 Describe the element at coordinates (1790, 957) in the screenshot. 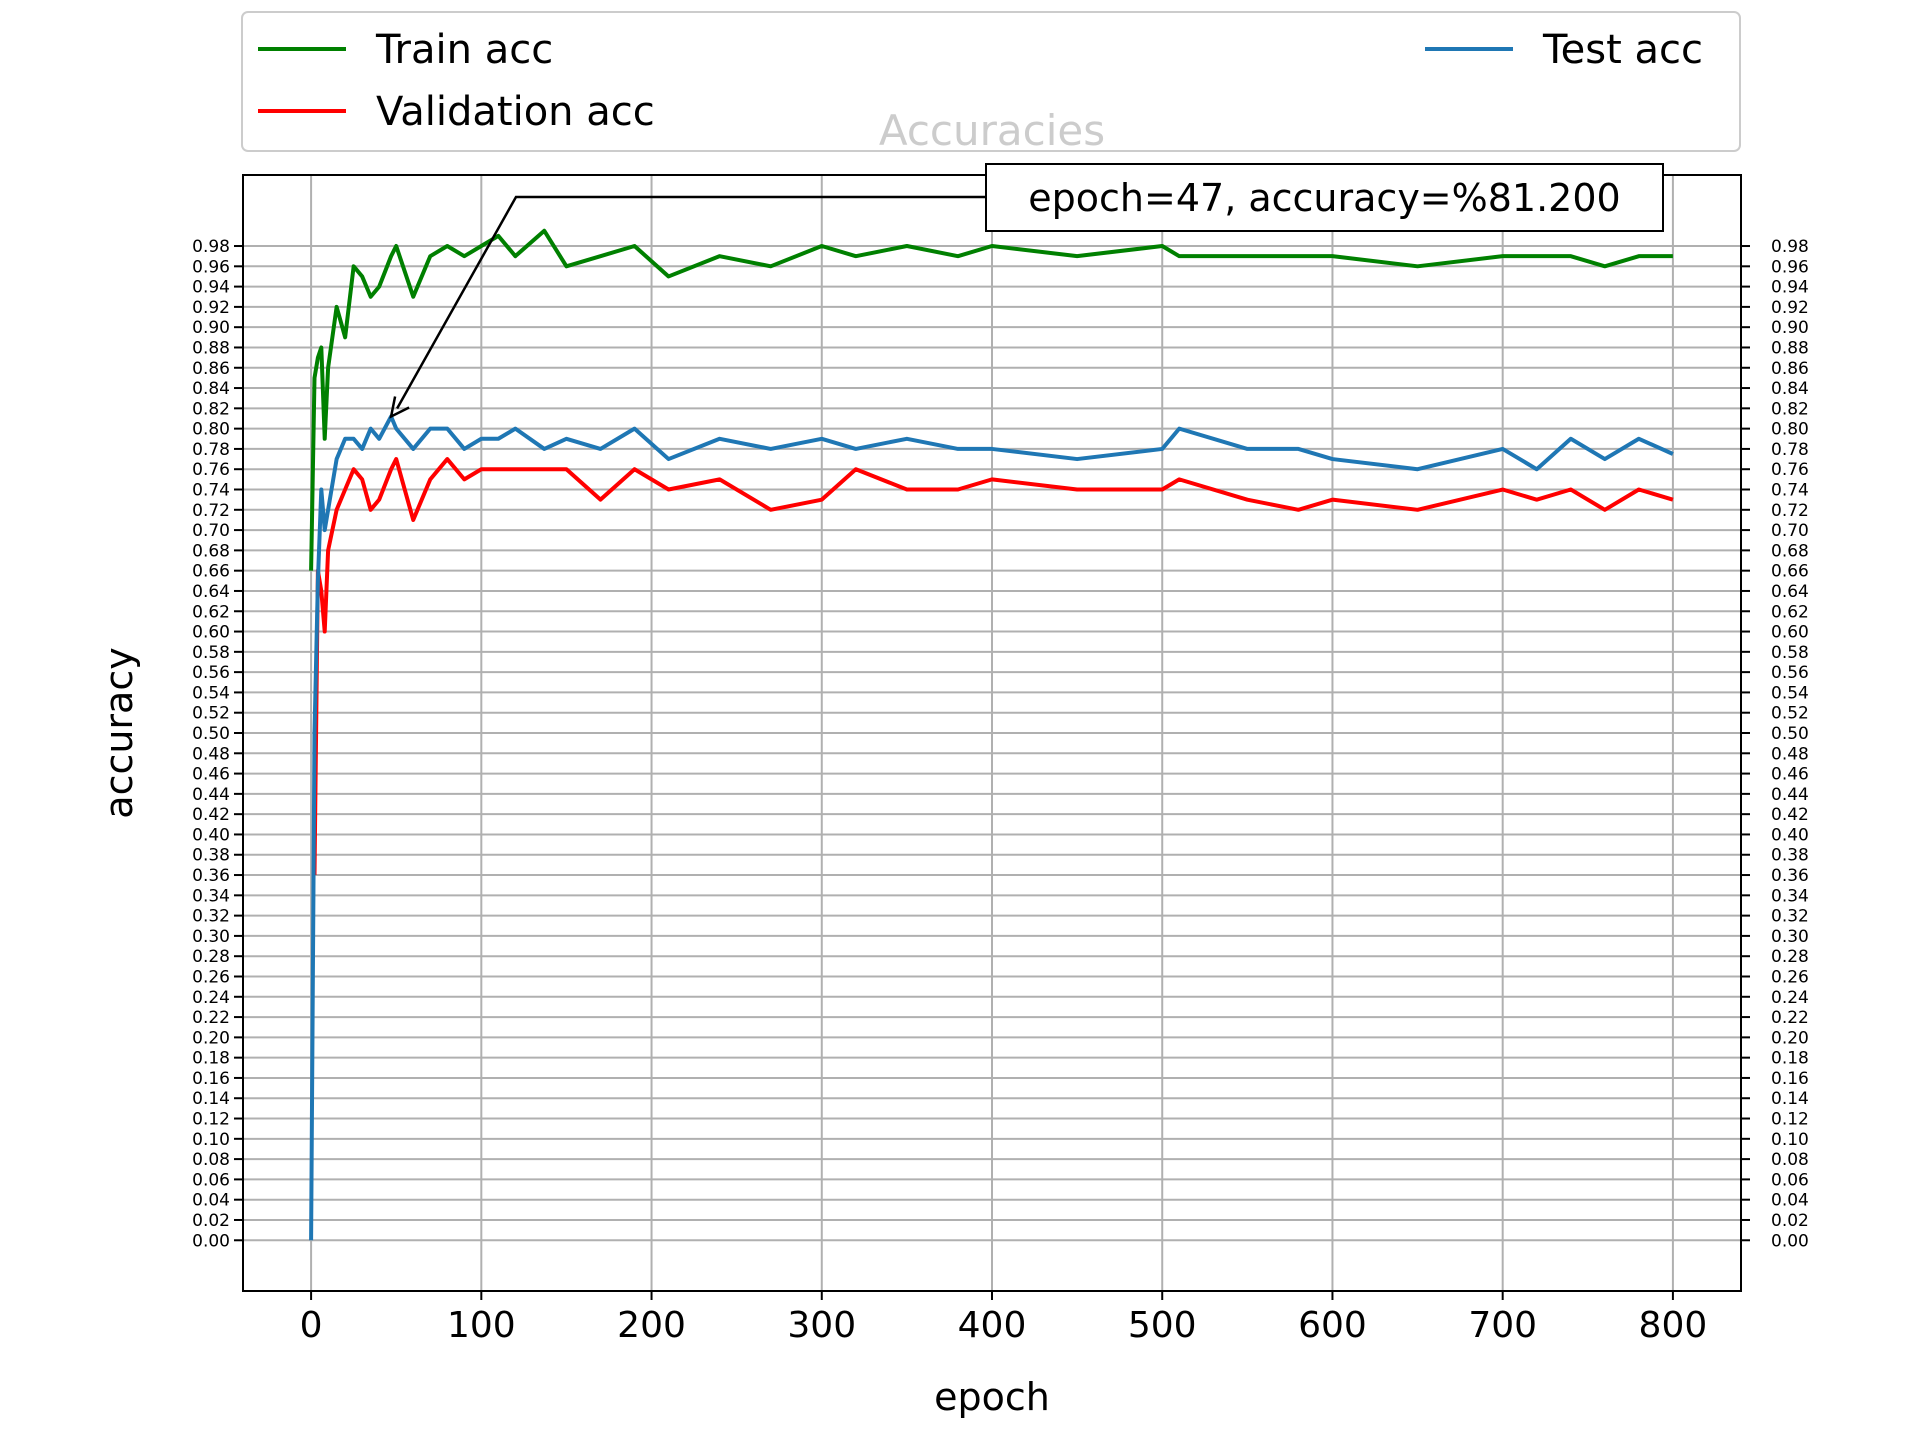

I see `y-tick-label-right: 0.28` at that location.